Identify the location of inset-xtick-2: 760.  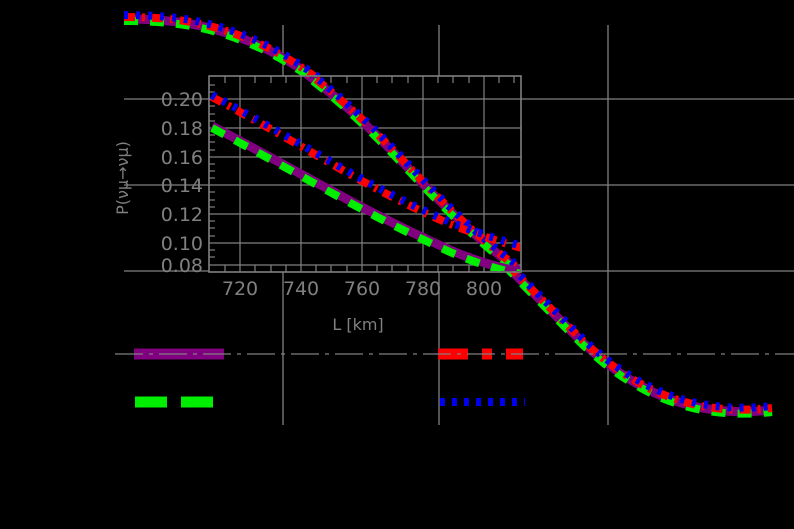
(362, 289).